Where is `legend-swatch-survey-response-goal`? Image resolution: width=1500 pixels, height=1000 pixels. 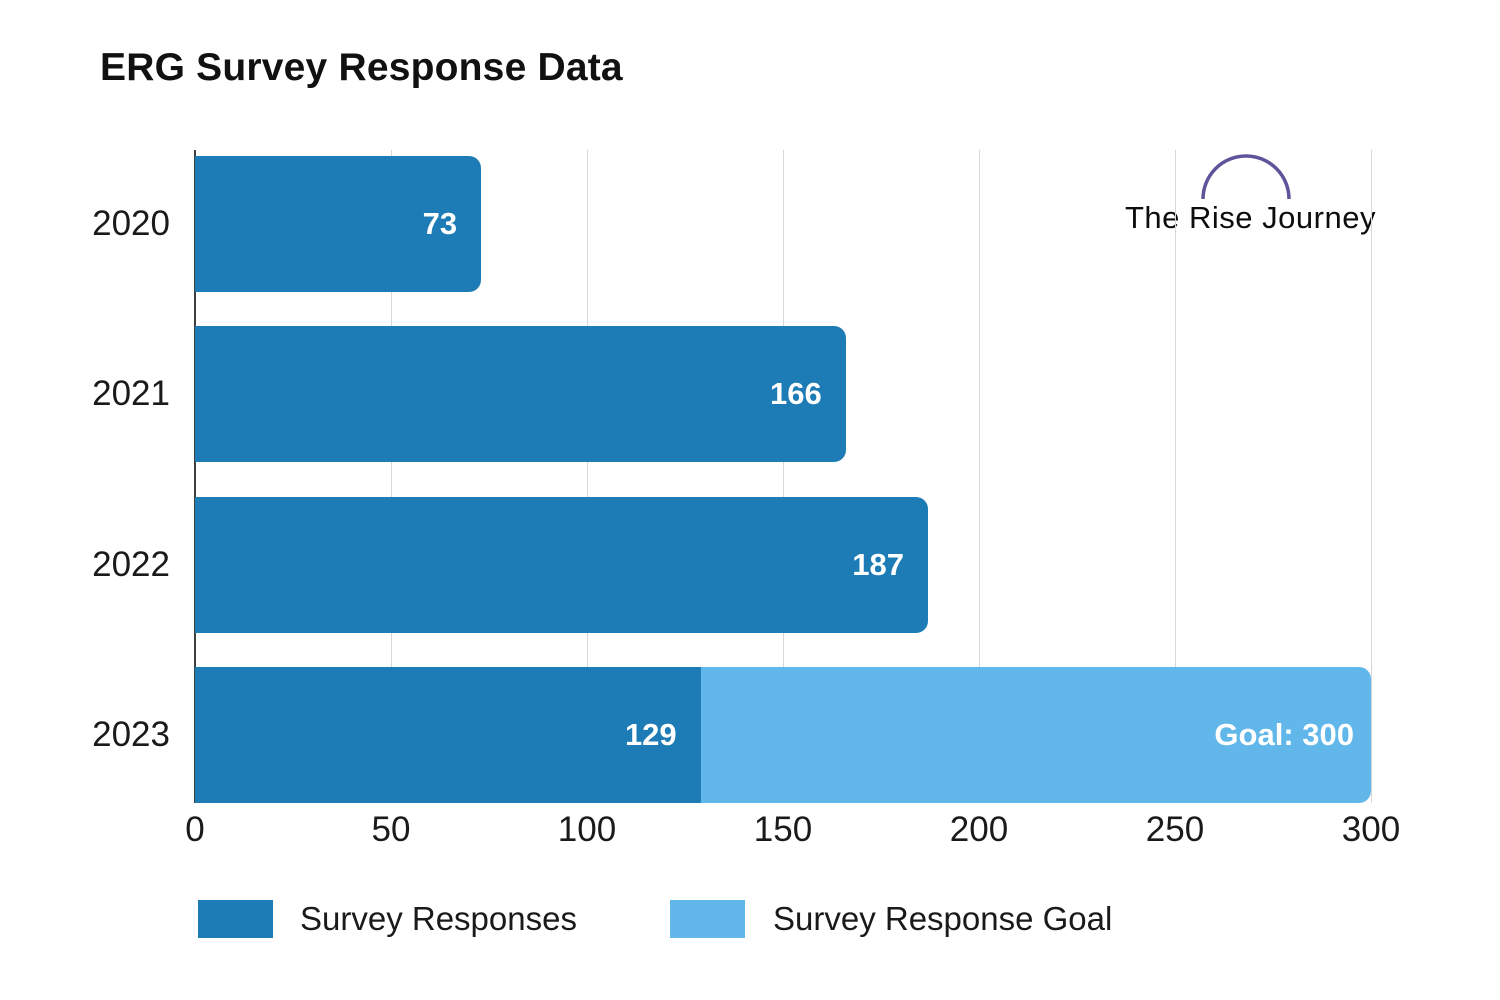
legend-swatch-survey-response-goal is located at coordinates (707, 919).